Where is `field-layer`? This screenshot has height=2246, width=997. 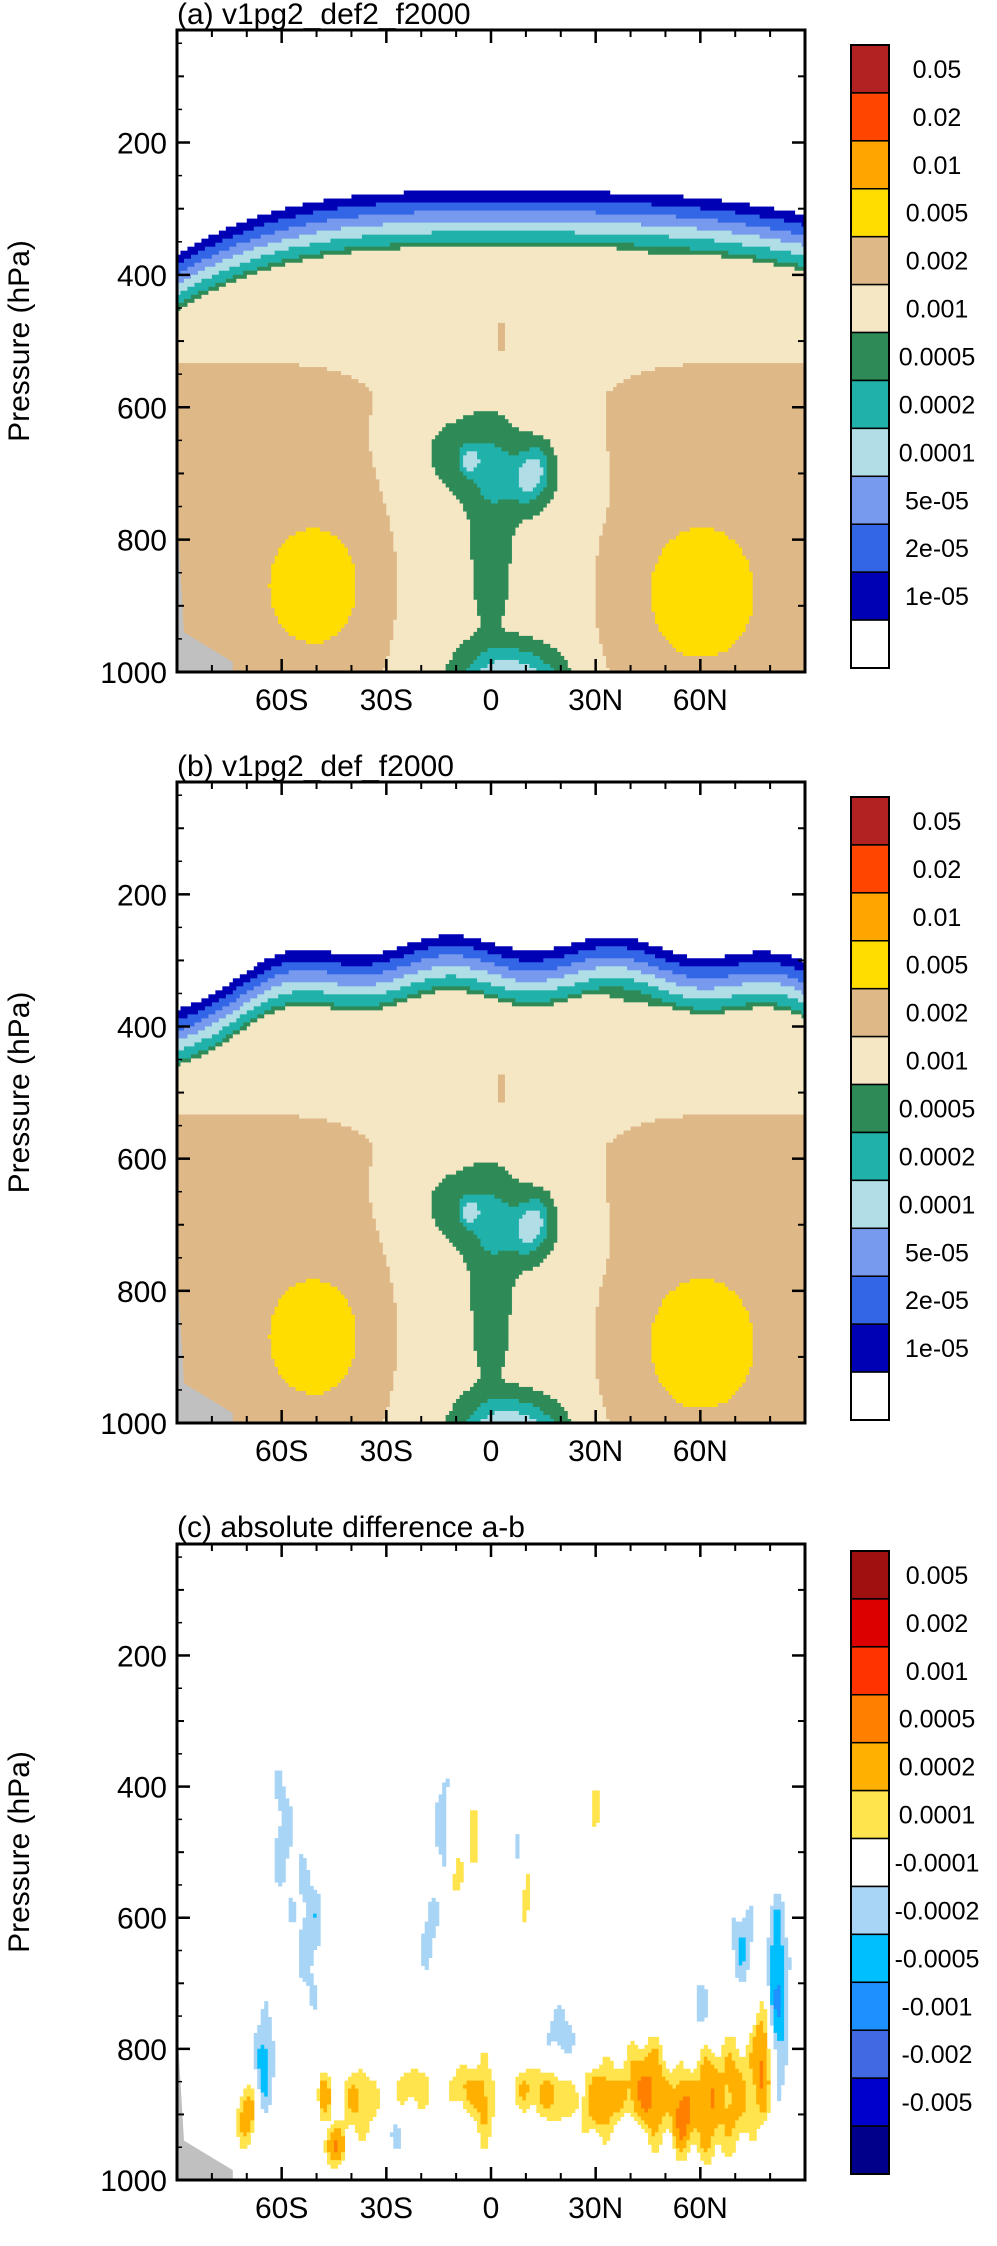 field-layer is located at coordinates (491, 1179).